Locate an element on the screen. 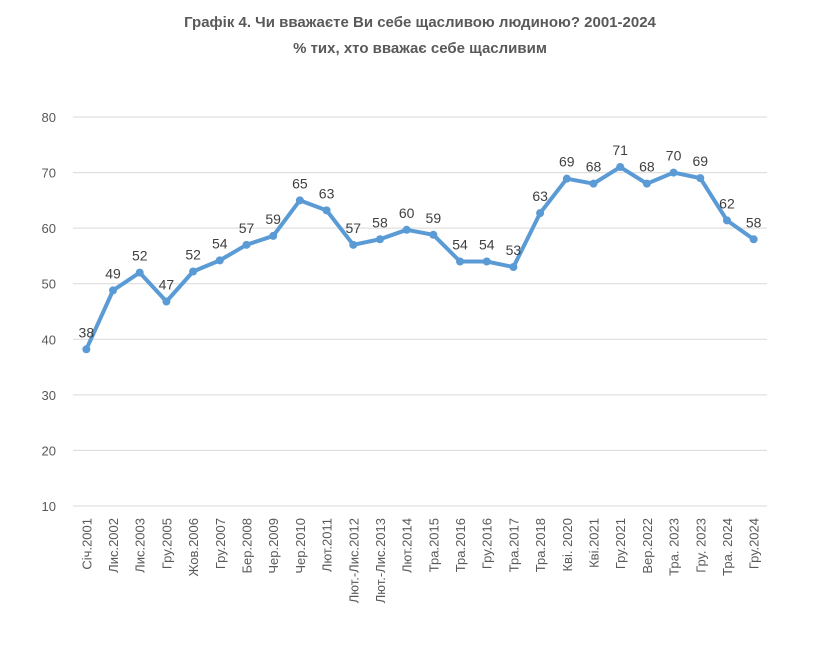 The image size is (817, 651). y-tick-label: 10 is located at coordinates (49, 506).